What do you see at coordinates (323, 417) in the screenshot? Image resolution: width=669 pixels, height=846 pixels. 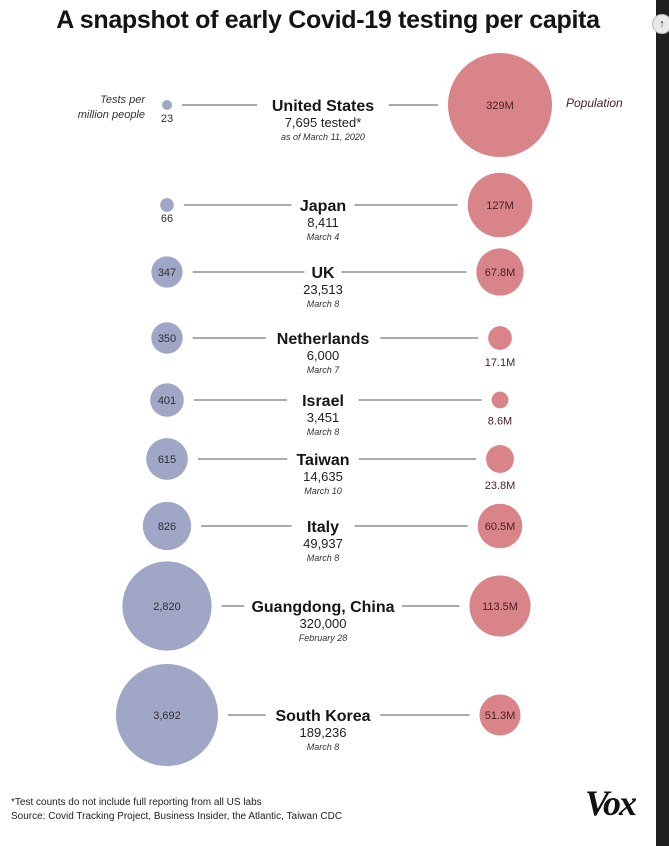 I see `tests-total: 3,451` at bounding box center [323, 417].